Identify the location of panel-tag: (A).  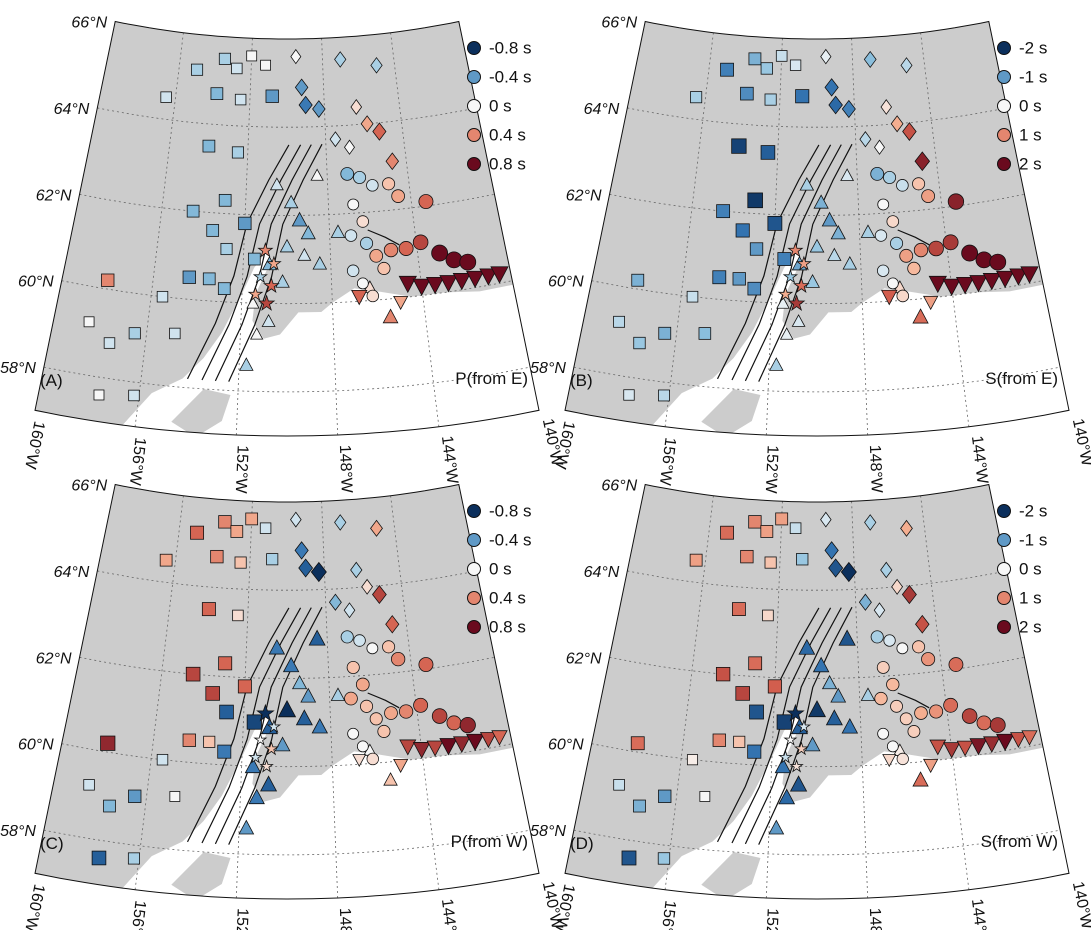
(51, 380).